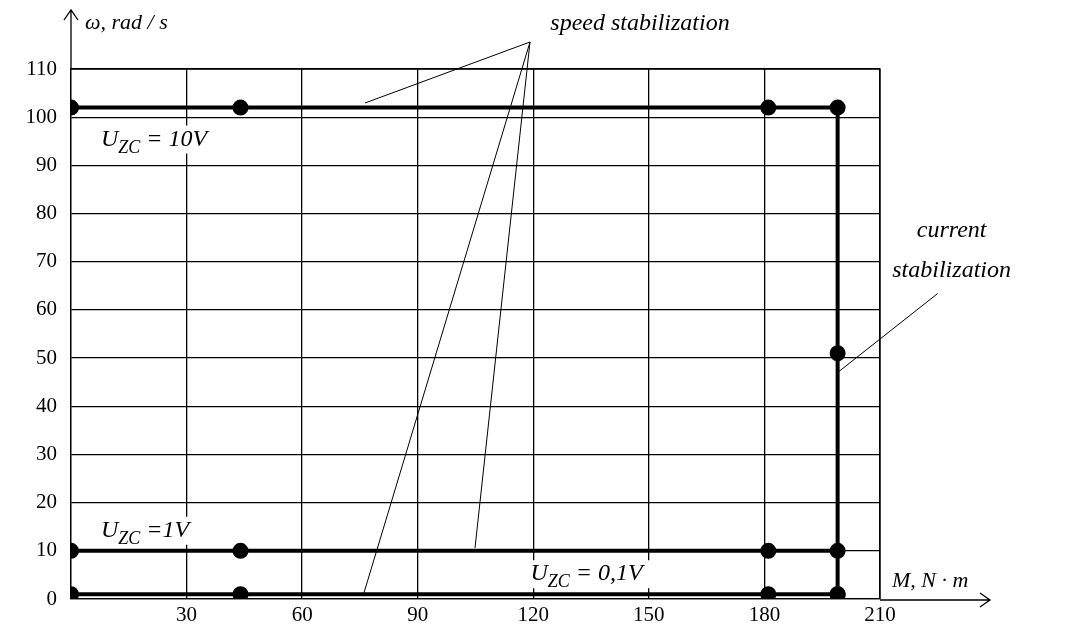 The height and width of the screenshot is (634, 1088). Describe the element at coordinates (126, 21) in the screenshot. I see `y-axis-title: ω, rad / s` at that location.